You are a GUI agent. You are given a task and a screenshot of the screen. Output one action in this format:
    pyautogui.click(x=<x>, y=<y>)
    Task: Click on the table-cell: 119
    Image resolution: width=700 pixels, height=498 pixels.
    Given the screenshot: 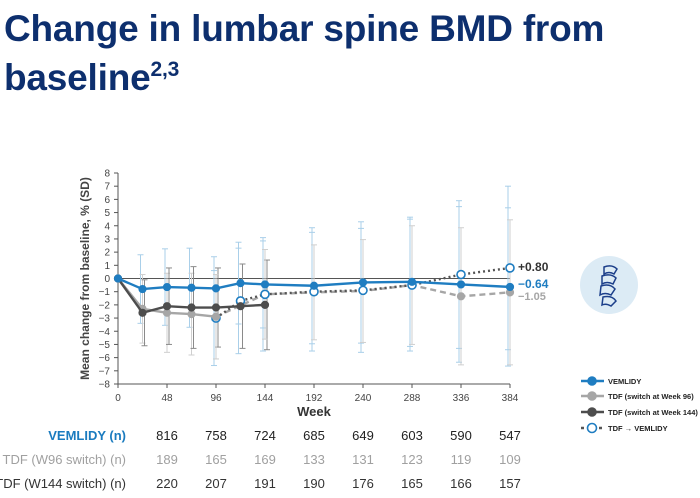 What is the action you would take?
    pyautogui.click(x=461, y=459)
    